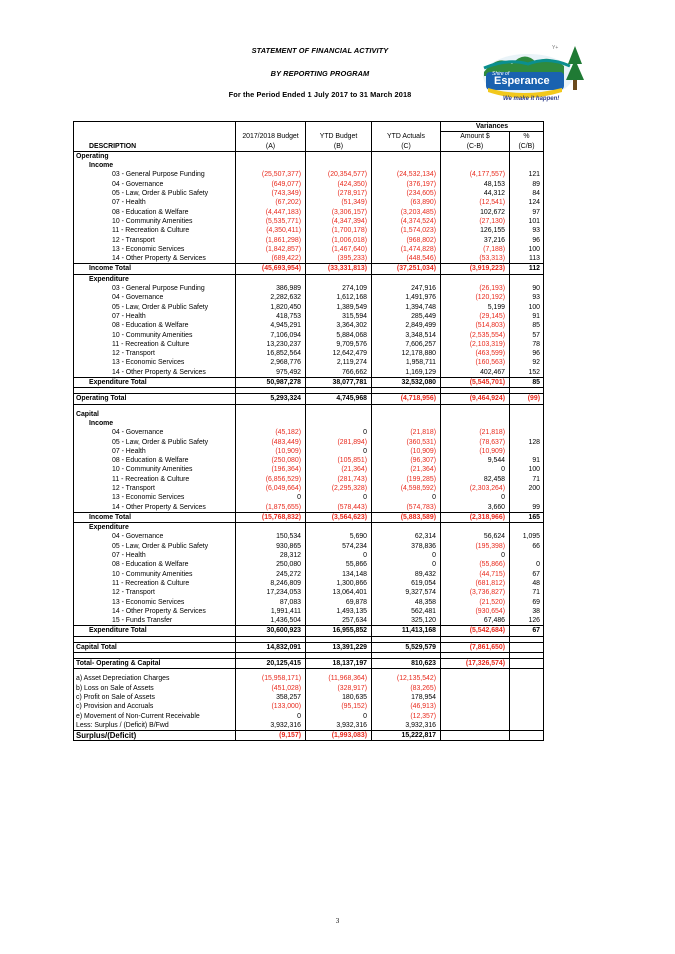  I want to click on cell-value: 85, so click(526, 383).